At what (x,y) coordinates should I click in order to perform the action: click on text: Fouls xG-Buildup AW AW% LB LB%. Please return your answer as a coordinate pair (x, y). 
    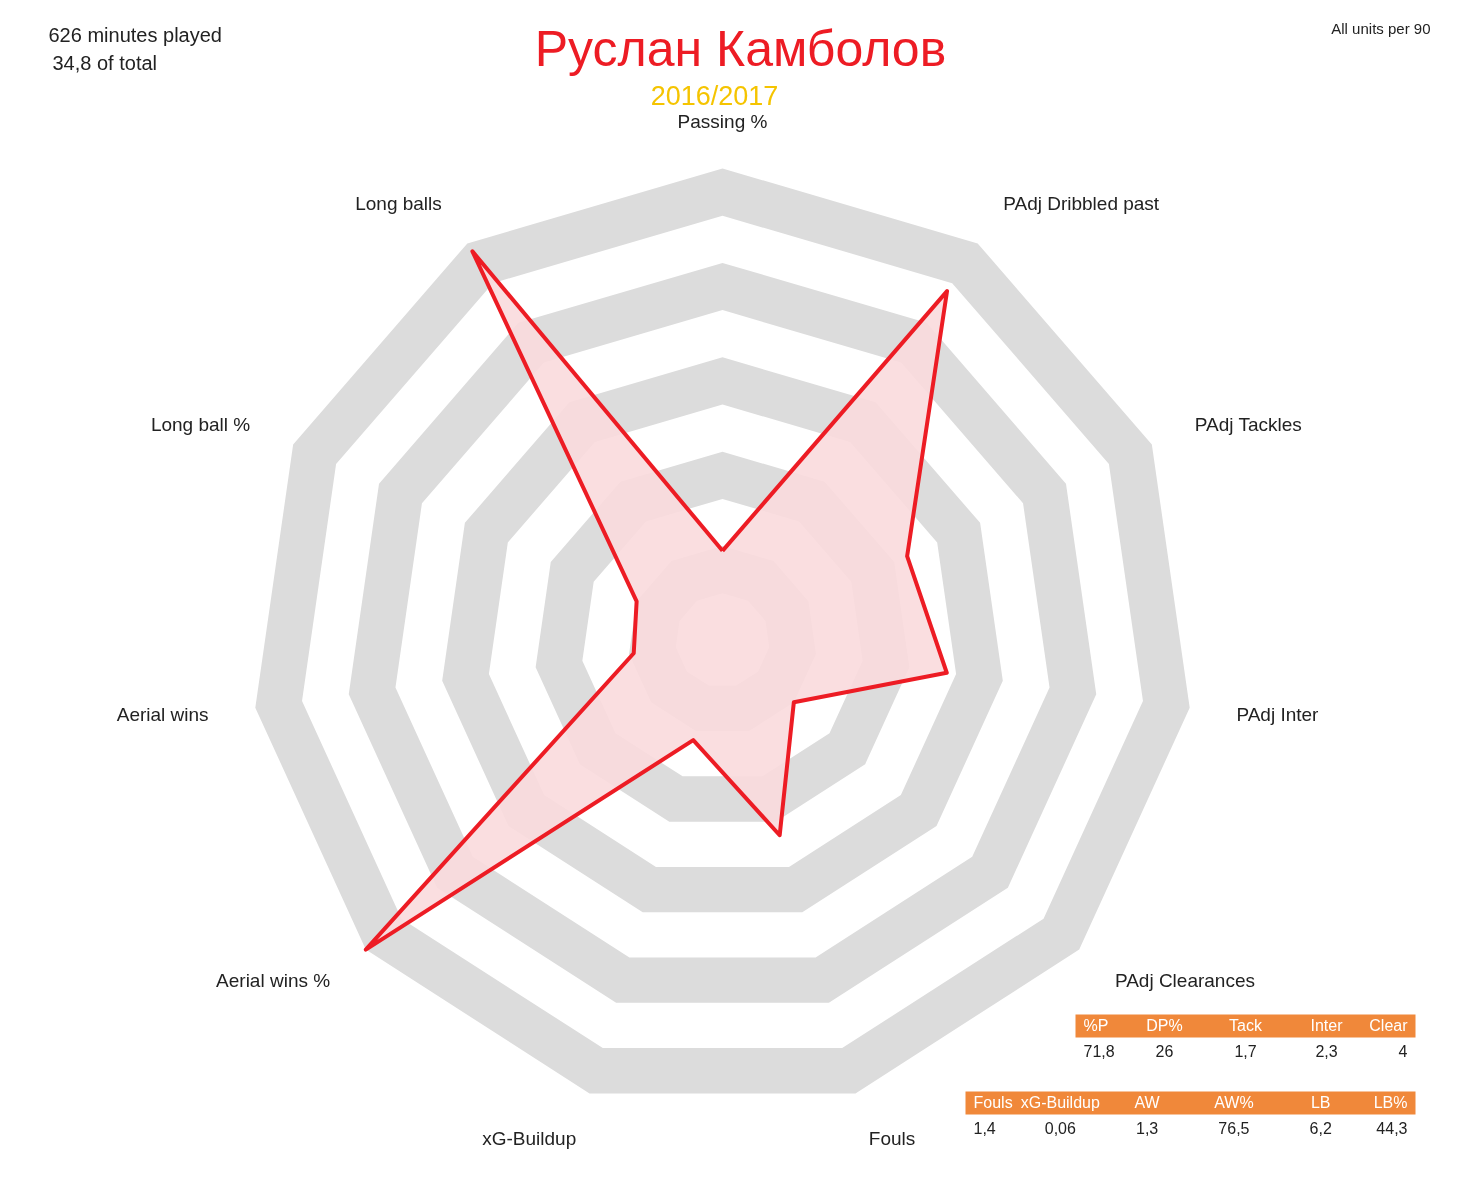
    Looking at the image, I should click on (1190, 1102).